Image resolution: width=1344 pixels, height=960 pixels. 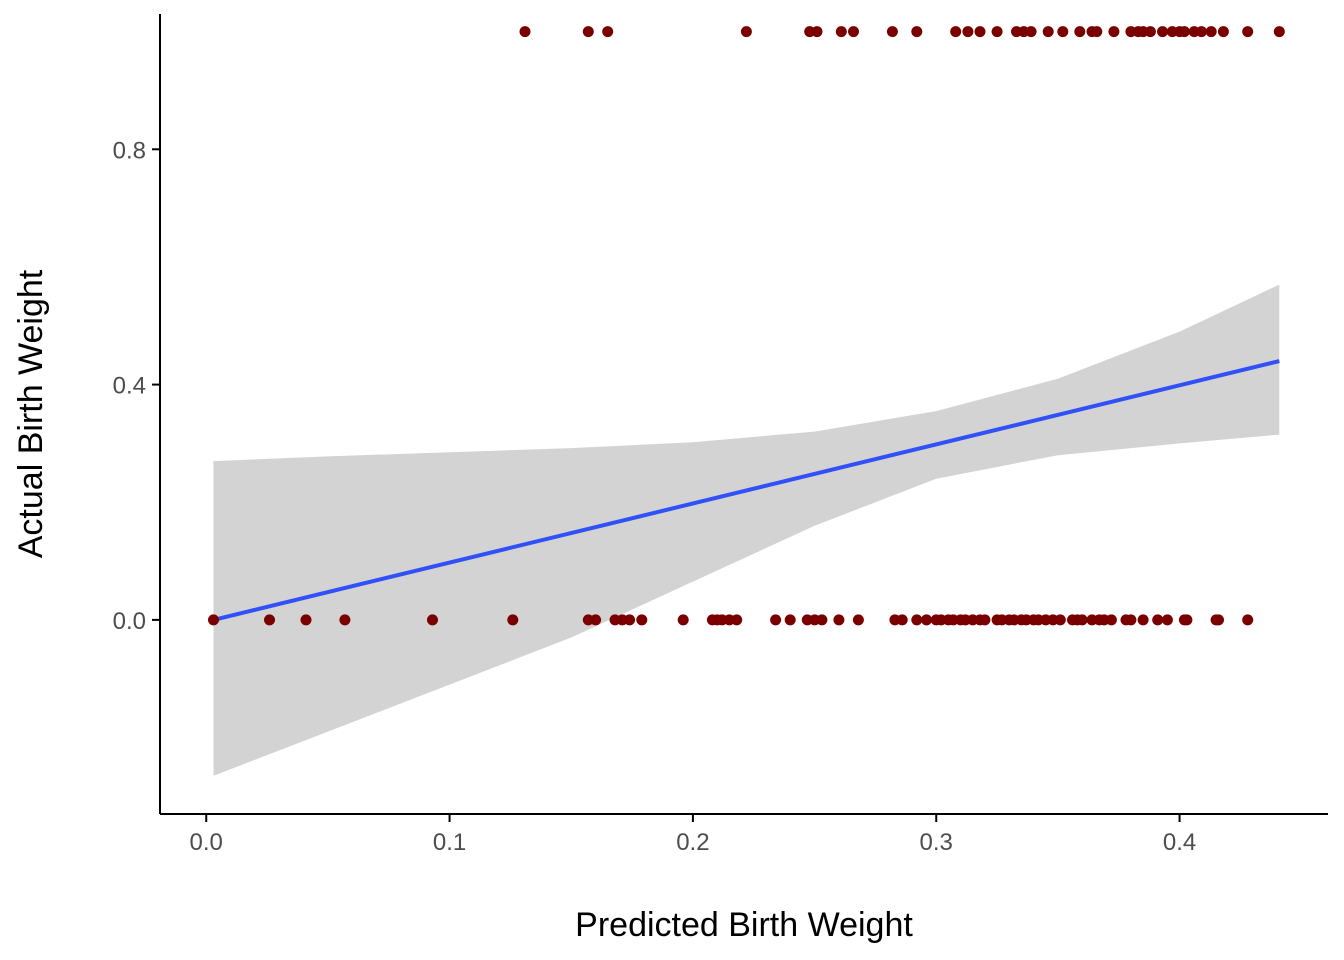 What do you see at coordinates (692, 842) in the screenshot?
I see `x-tick-label: 0.2` at bounding box center [692, 842].